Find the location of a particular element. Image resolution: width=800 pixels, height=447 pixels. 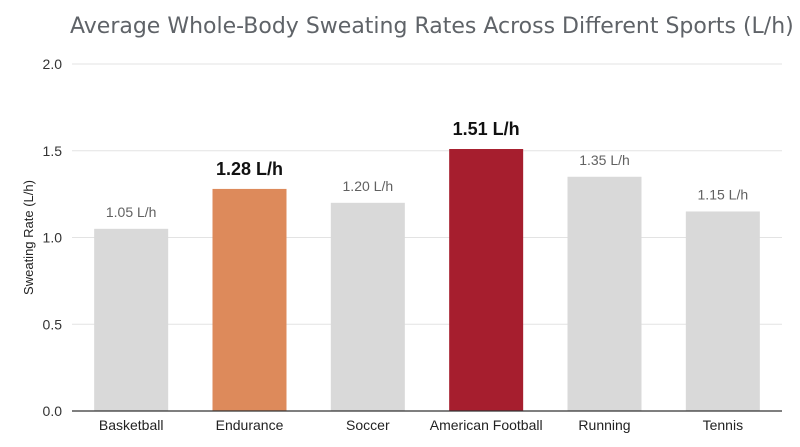

x-tick-label: Running is located at coordinates (604, 425).